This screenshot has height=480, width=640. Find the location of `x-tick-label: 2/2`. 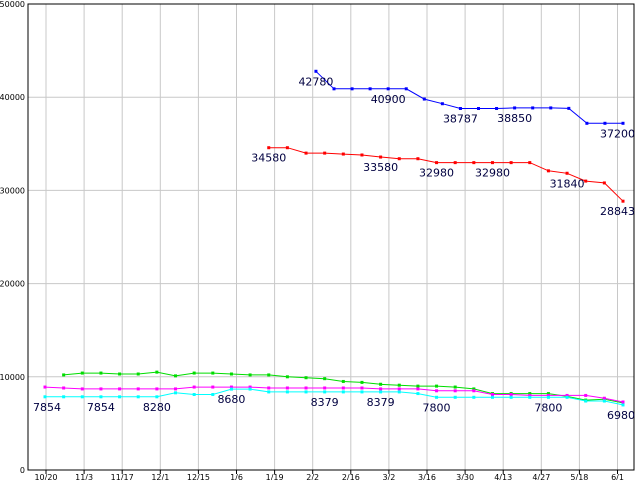

x-tick-label: 2/2 is located at coordinates (312, 476).